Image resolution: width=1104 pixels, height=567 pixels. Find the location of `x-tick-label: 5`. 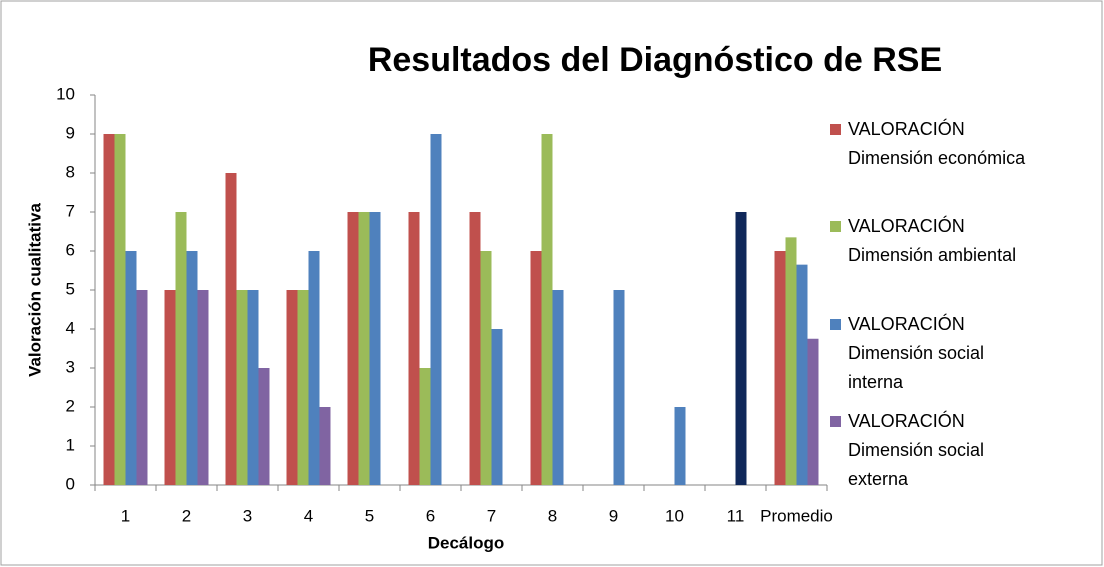

x-tick-label: 5 is located at coordinates (369, 515).